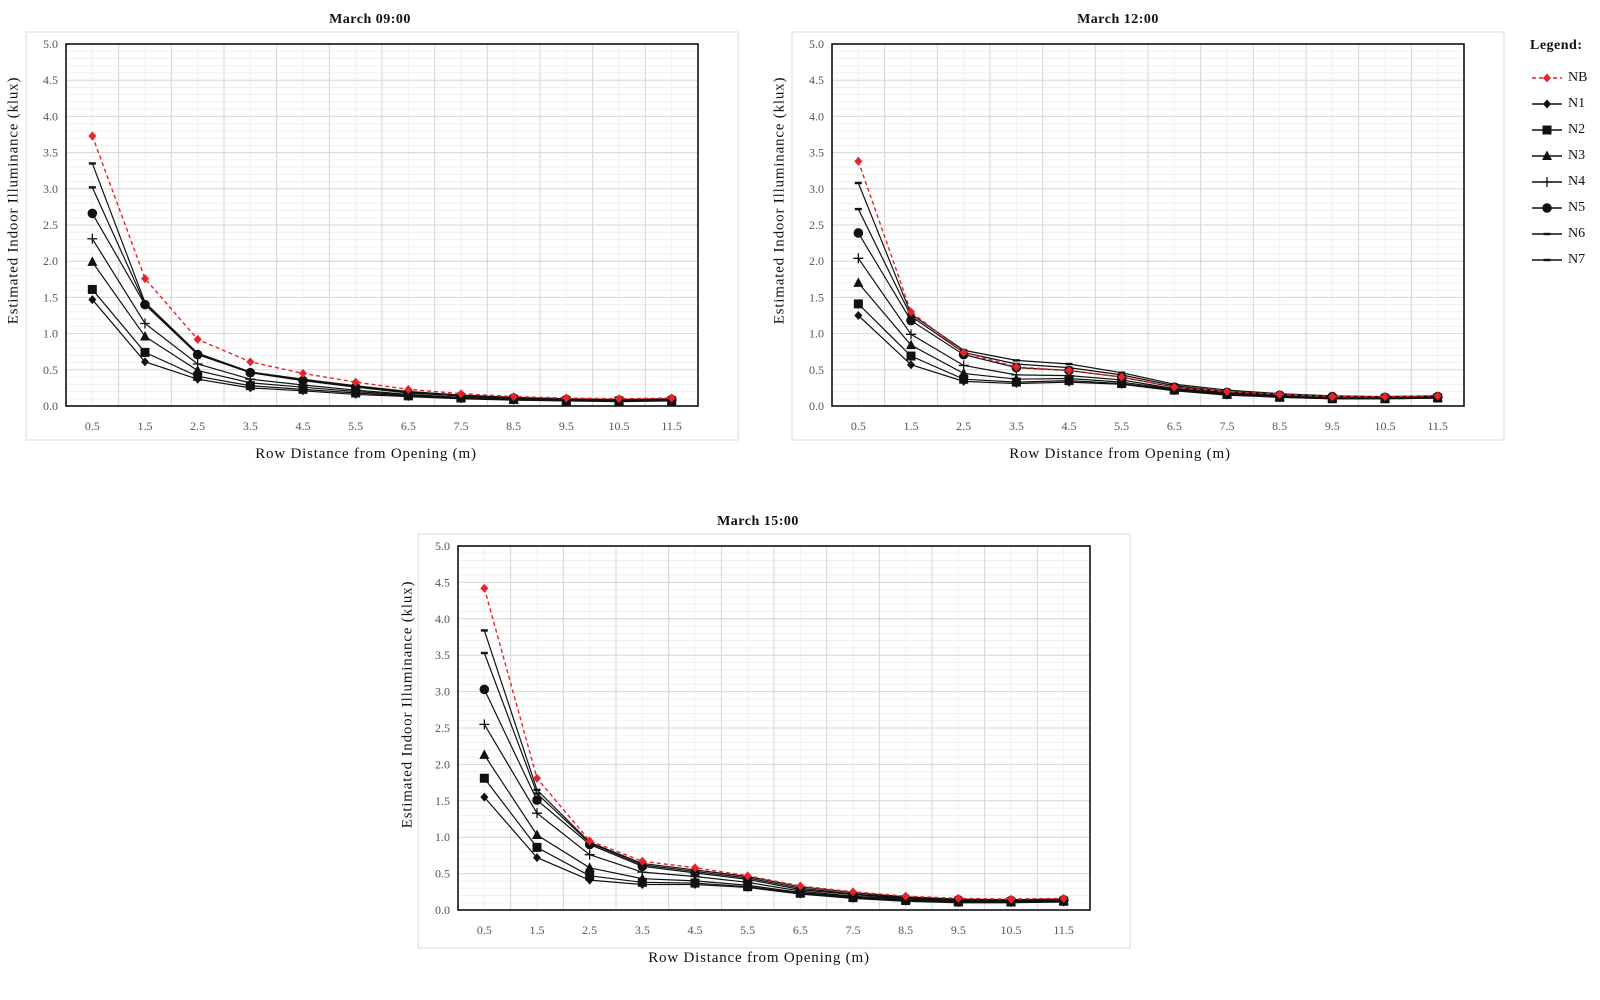 This screenshot has height=1000, width=1600. Describe the element at coordinates (779, 200) in the screenshot. I see `y-axis-label: Estimated Indoor Illuminance (klux)` at that location.